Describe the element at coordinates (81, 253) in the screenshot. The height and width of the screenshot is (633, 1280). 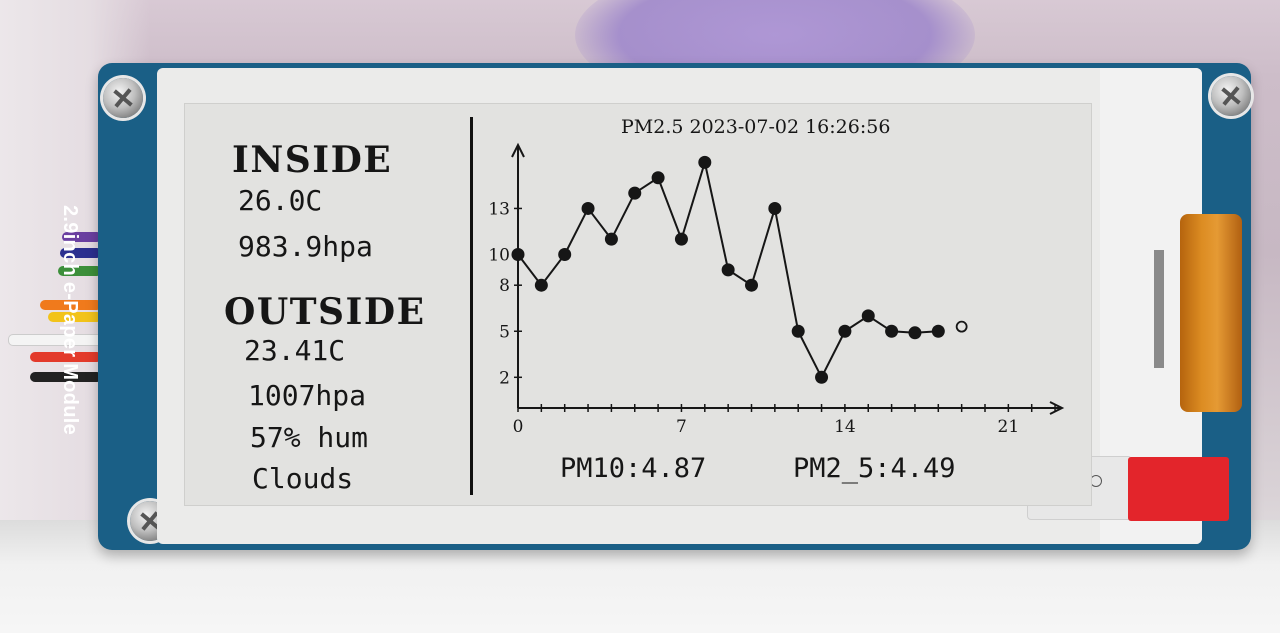
I see `wire-blue` at that location.